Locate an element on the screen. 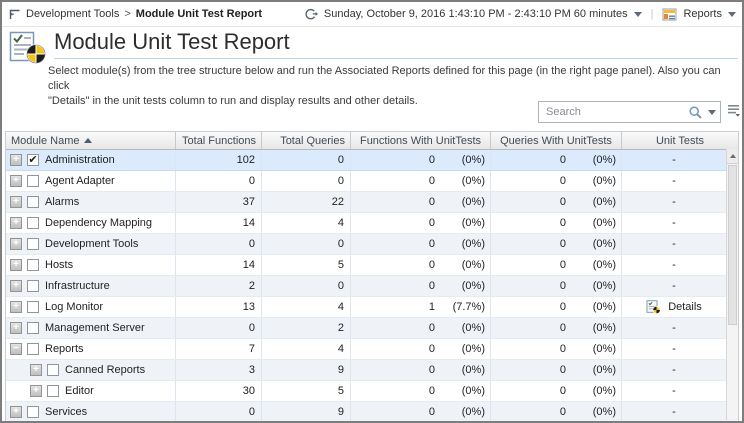 The image size is (744, 423). table-row: + Editor 30 5 0 (0%) 0 (0%) - is located at coordinates (372, 391).